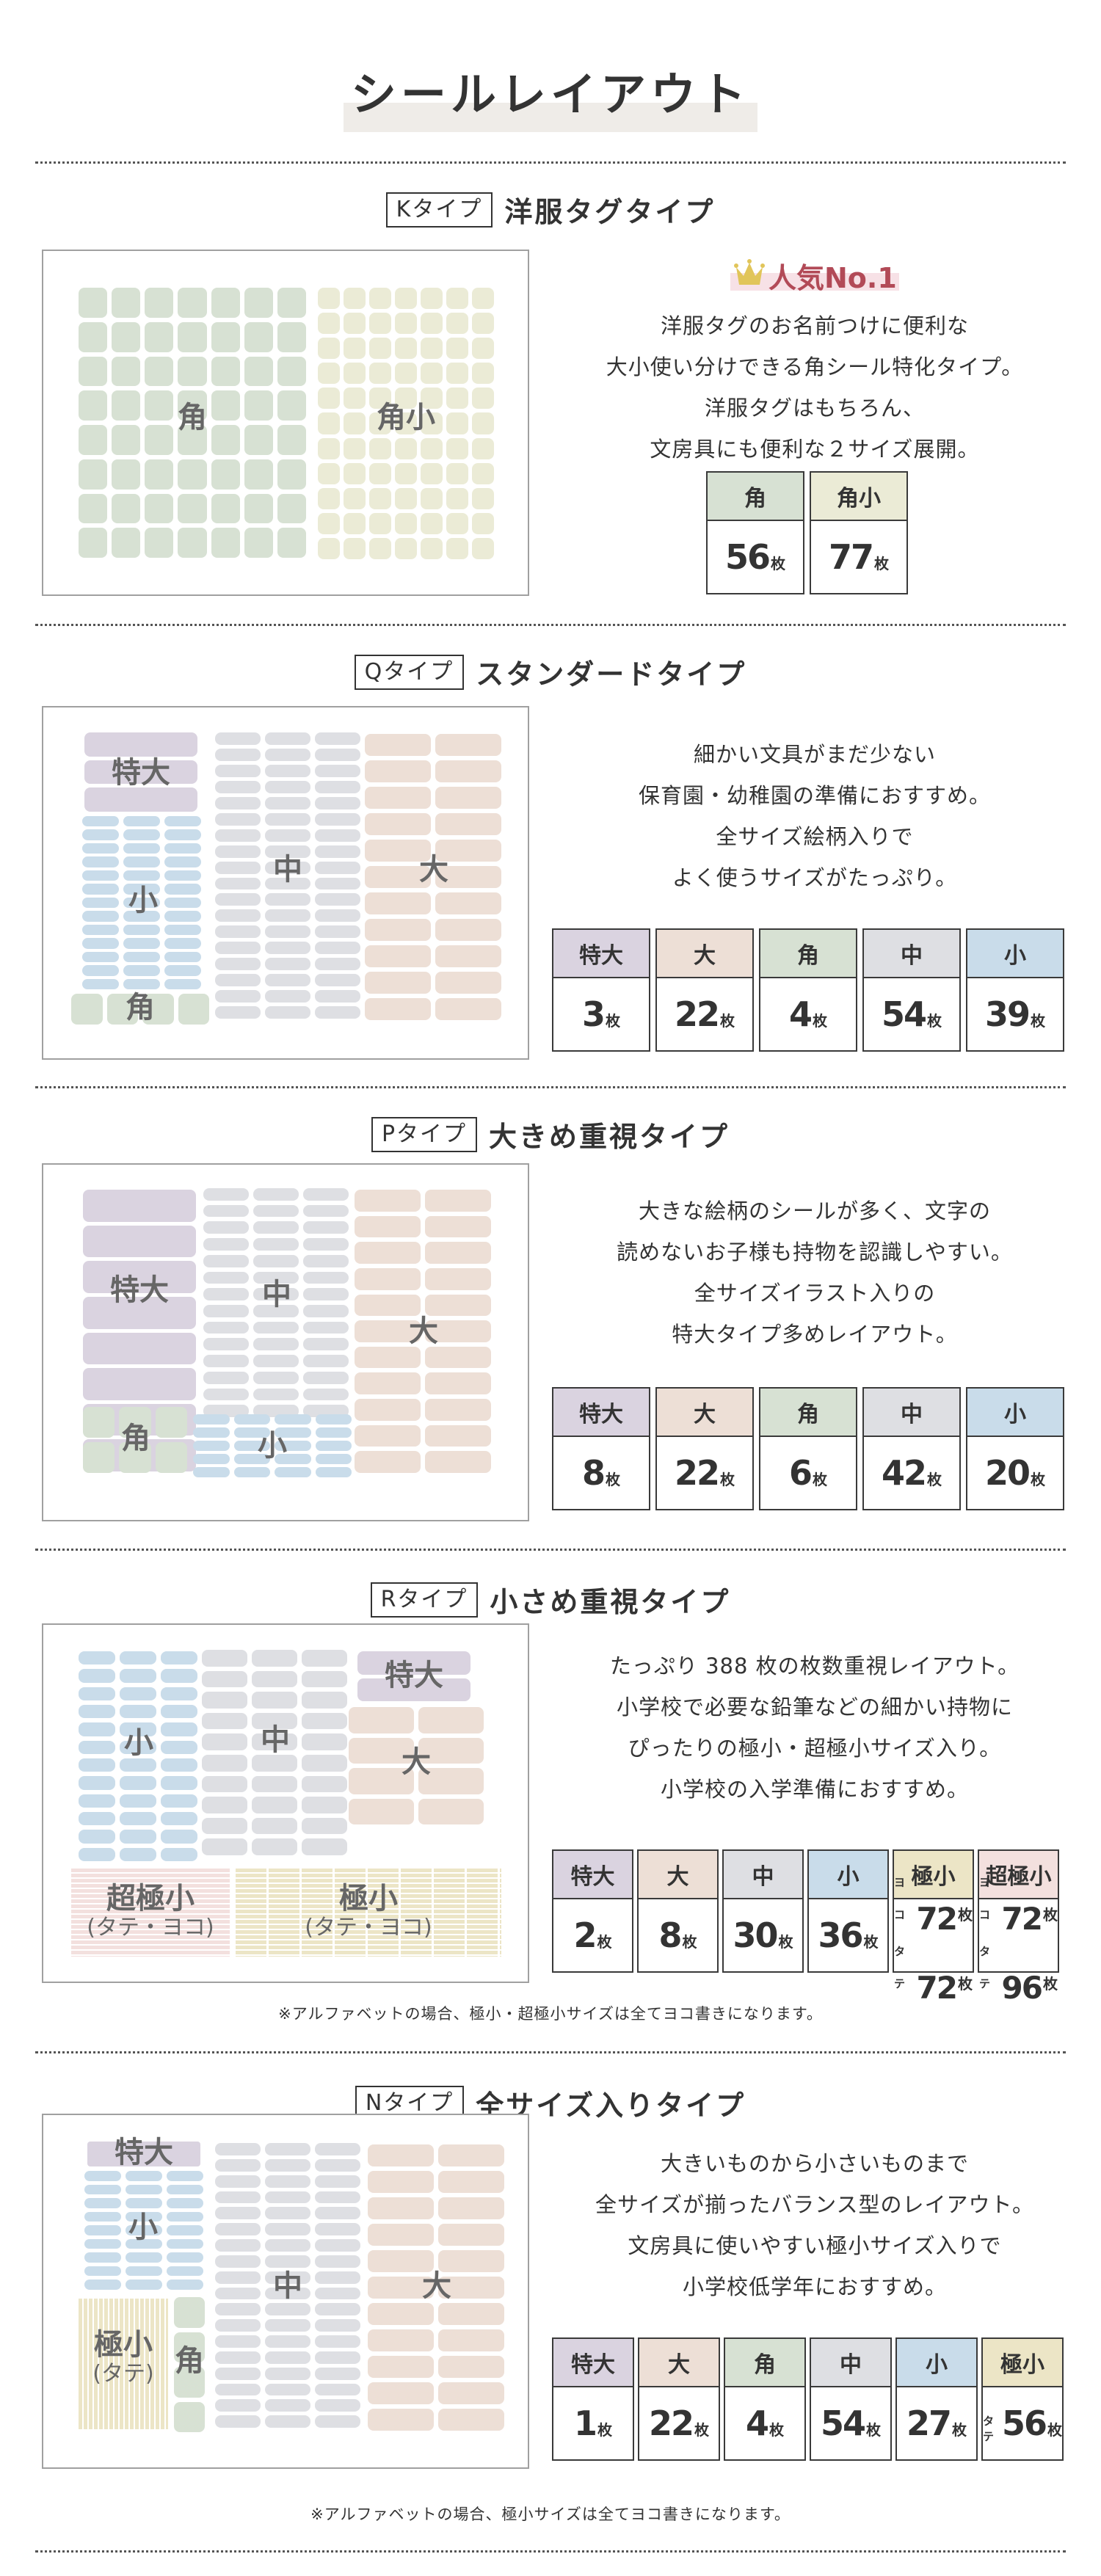 The height and width of the screenshot is (2576, 1101). Describe the element at coordinates (985, 1898) in the screenshot. I see `orientation-label: ヨコ` at that location.